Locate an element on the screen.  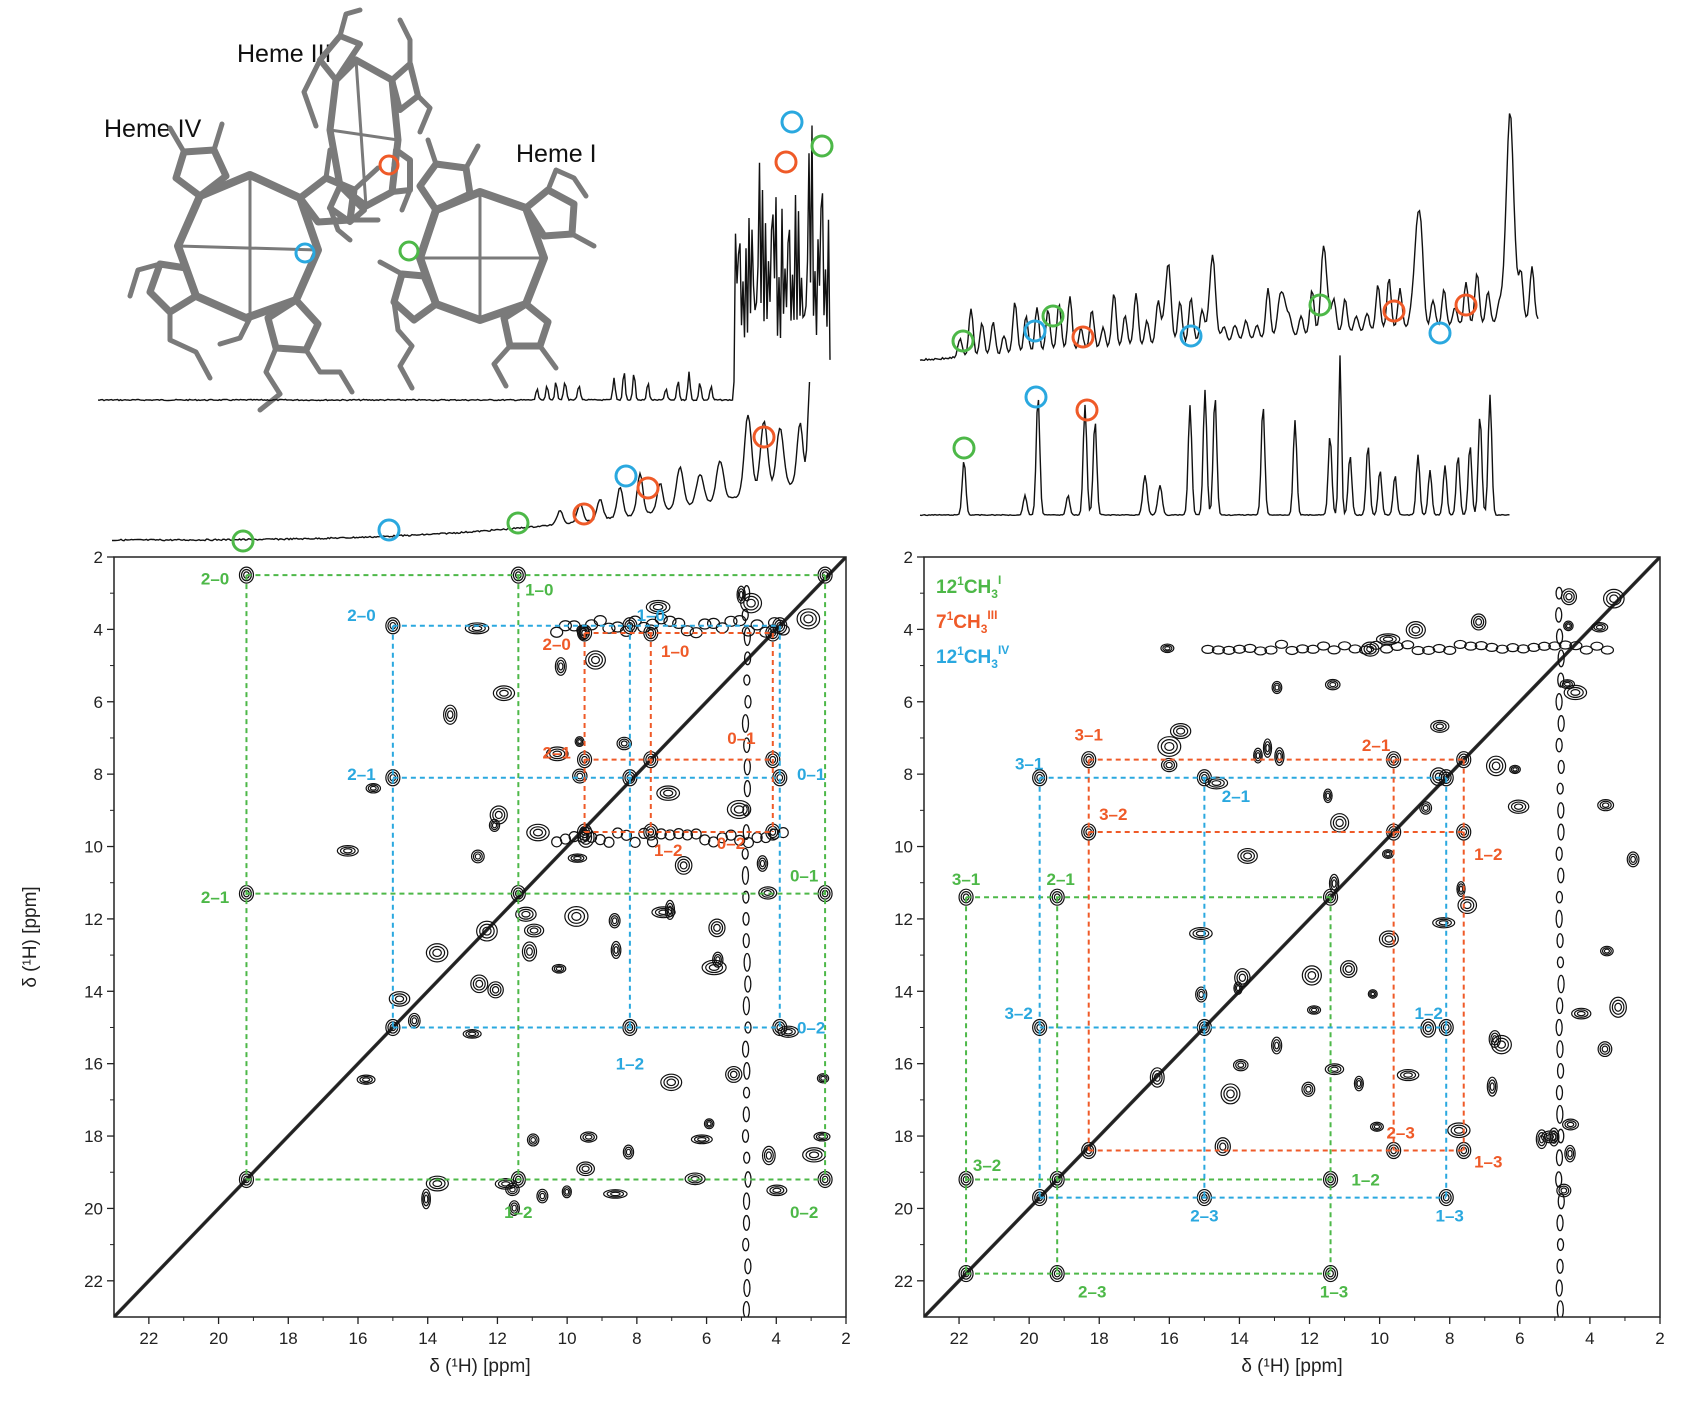
x-tick-label: 14 is located at coordinates (1239, 1338).